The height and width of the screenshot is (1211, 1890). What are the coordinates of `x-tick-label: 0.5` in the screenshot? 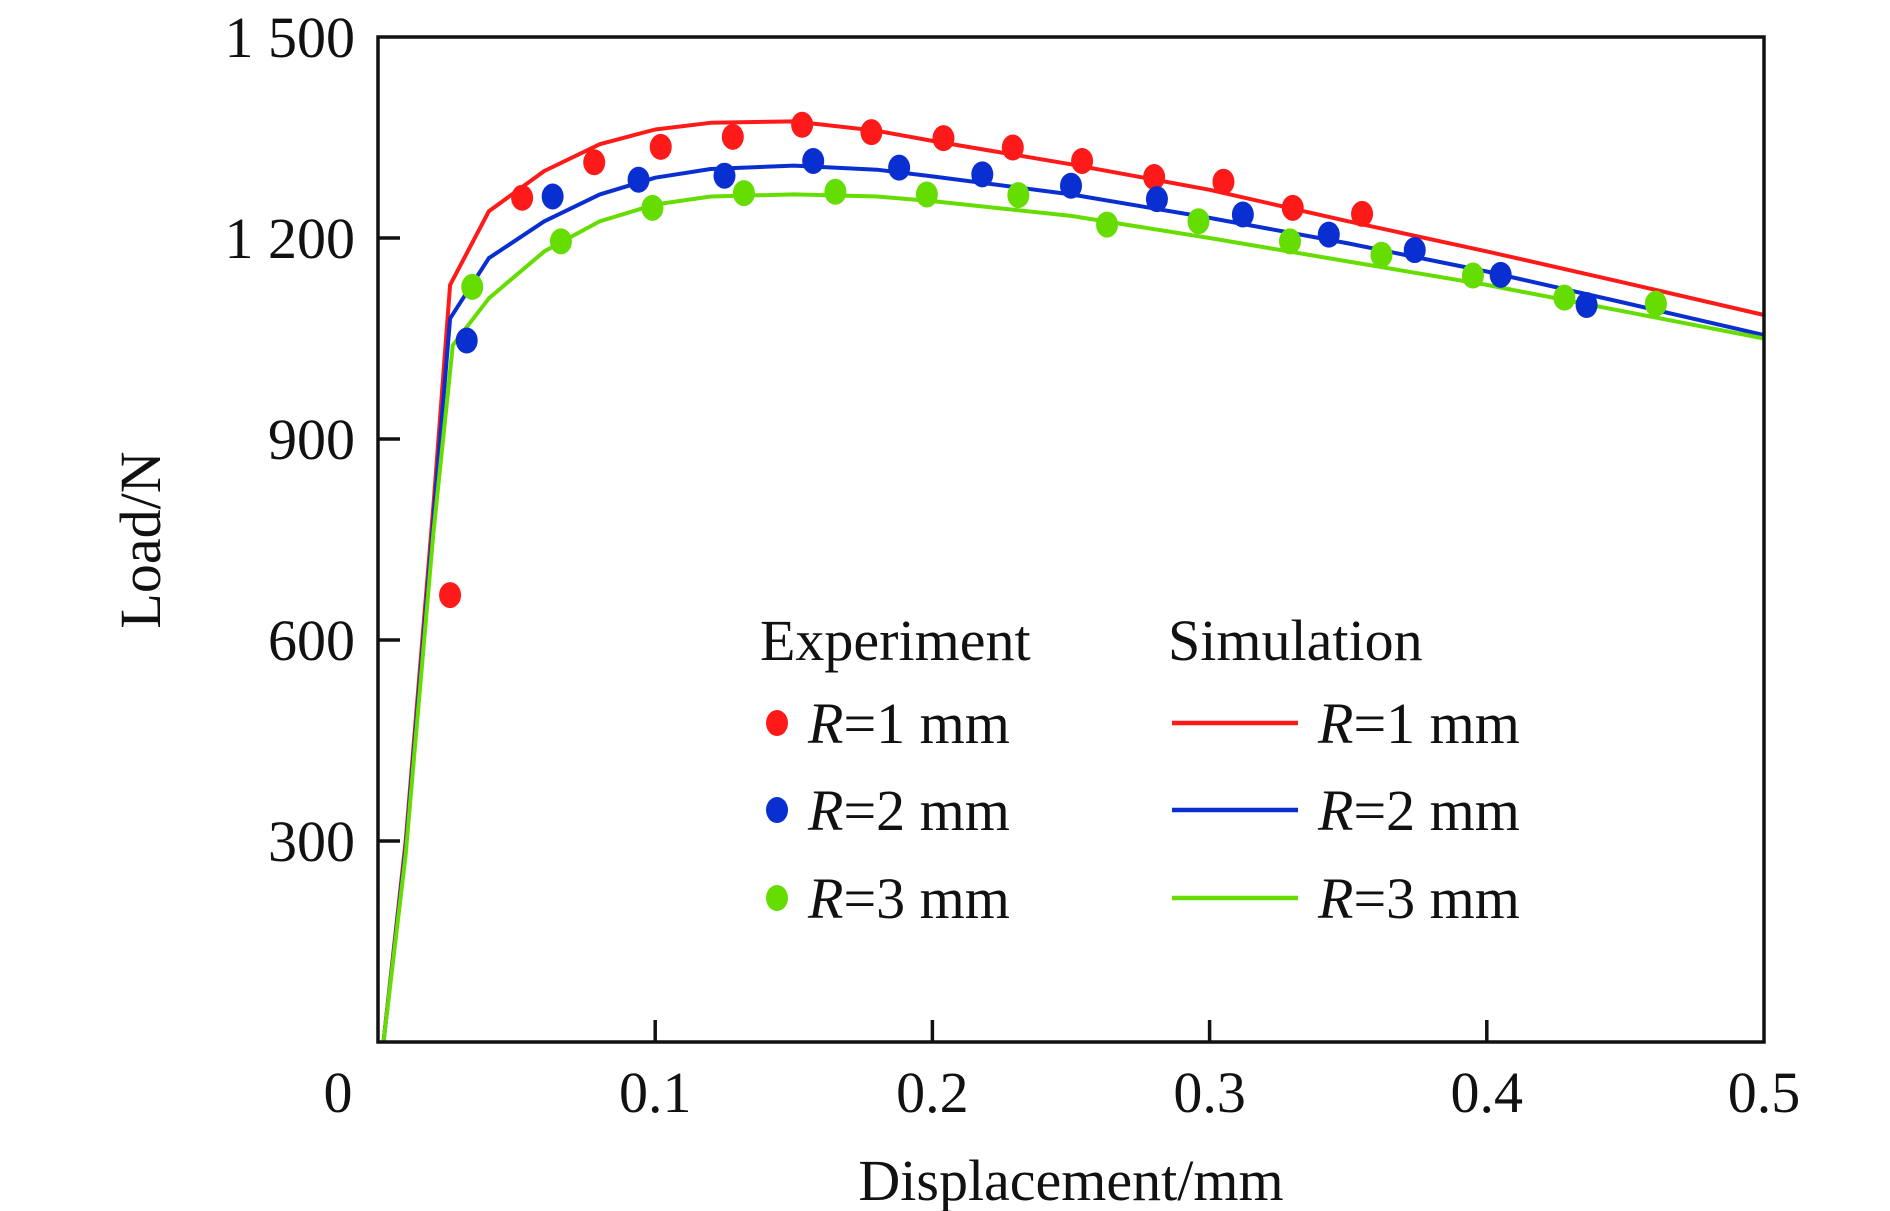 It's located at (1764, 1092).